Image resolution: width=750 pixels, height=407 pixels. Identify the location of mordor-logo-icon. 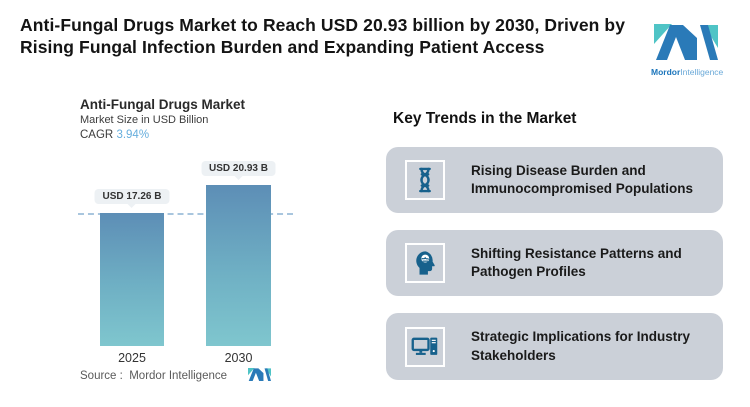
(686, 42).